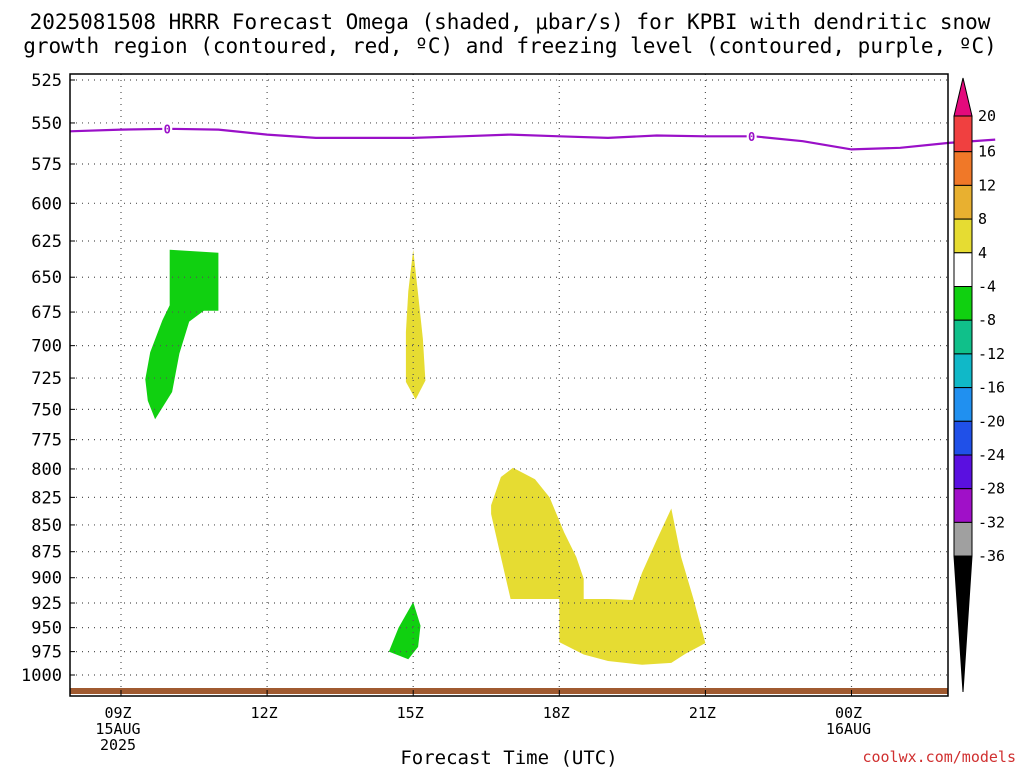 This screenshot has height=768, width=1024. Describe the element at coordinates (556, 713) in the screenshot. I see `x-tick-label: 18Z` at that location.